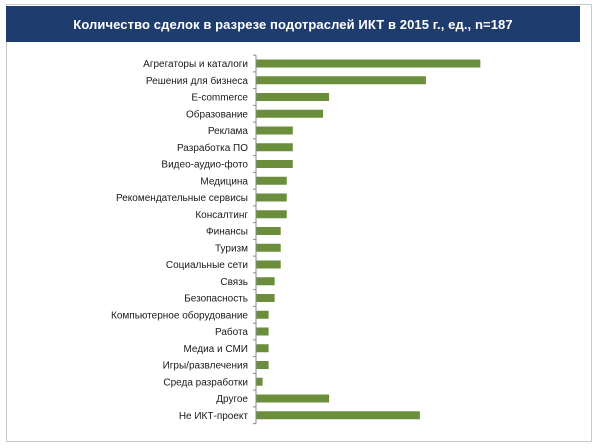 This screenshot has height=448, width=600. I want to click on category-label: Медицина, so click(224, 181).